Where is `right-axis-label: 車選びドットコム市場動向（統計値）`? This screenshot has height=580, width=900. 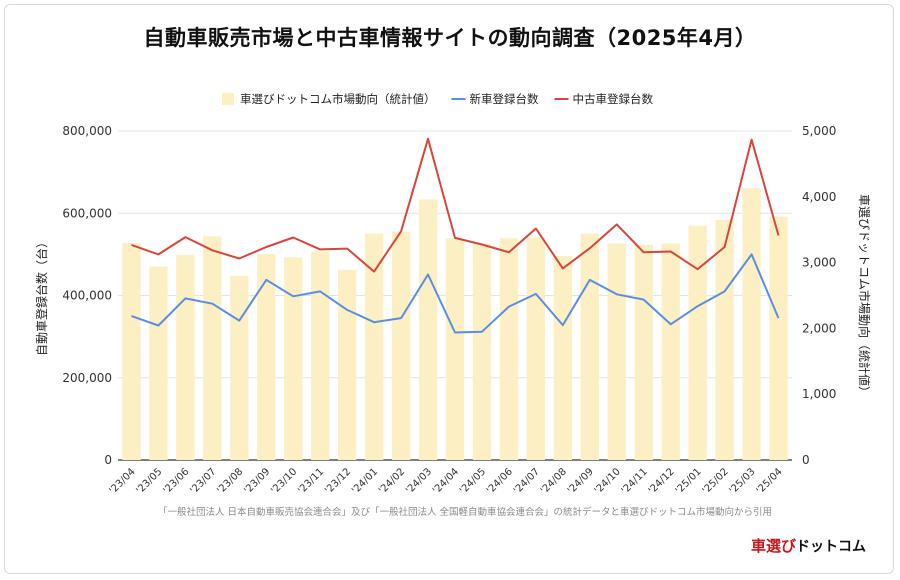
right-axis-label: 車選びドットコム市場動向（統計値） is located at coordinates (864, 296).